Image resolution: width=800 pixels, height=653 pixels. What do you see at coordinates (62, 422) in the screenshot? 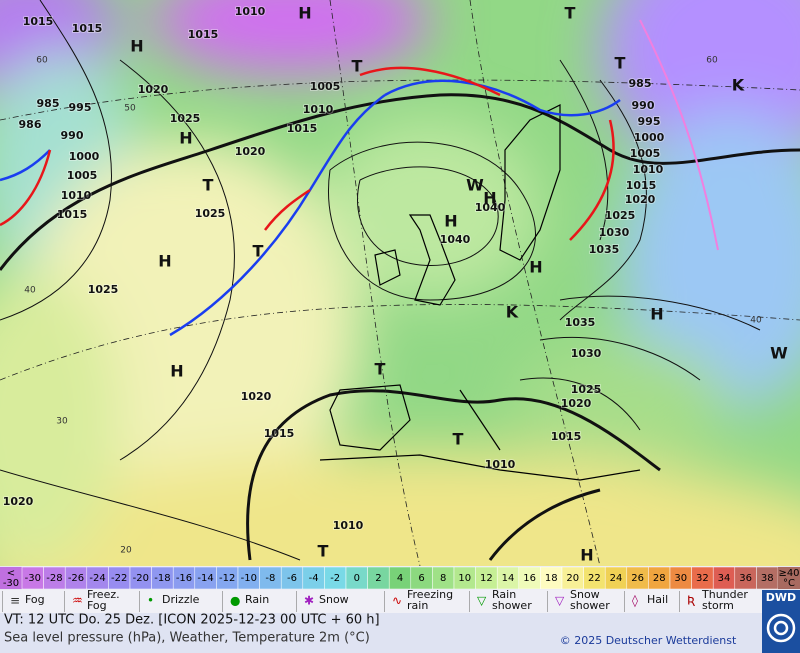
I see `isotherm-label: 30` at bounding box center [62, 422].